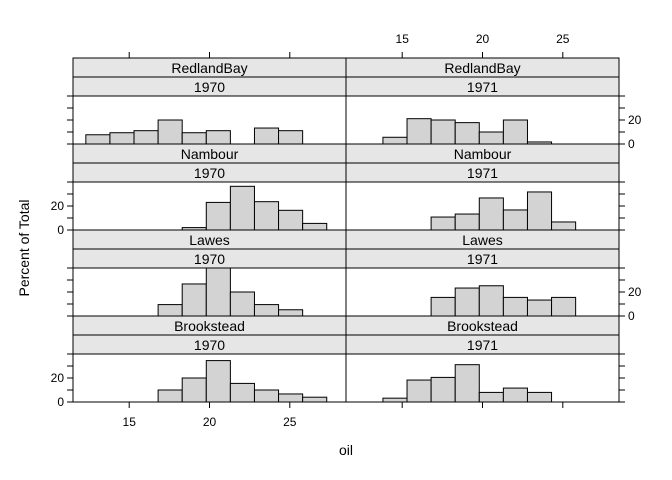  What do you see at coordinates (346, 450) in the screenshot?
I see `x-axis-label: oil` at bounding box center [346, 450].